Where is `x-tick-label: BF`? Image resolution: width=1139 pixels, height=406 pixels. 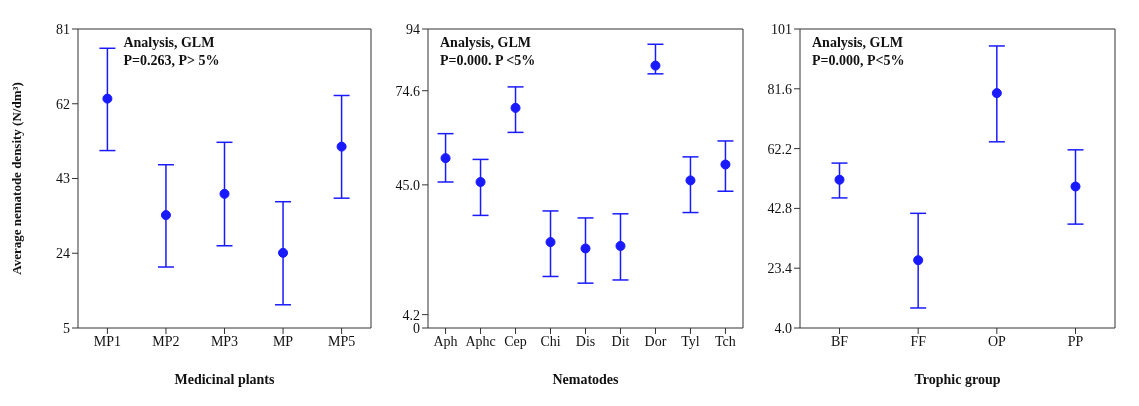 x-tick-label: BF is located at coordinates (839, 341).